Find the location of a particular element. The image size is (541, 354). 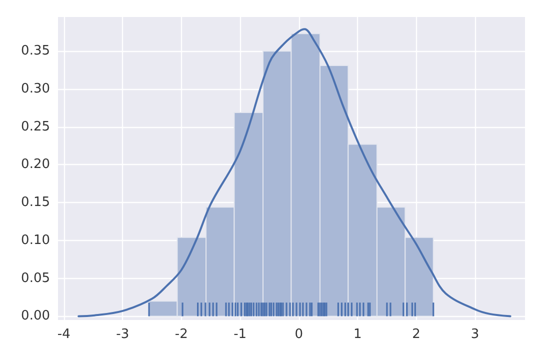

x-tick-label: -3 is located at coordinates (123, 334).